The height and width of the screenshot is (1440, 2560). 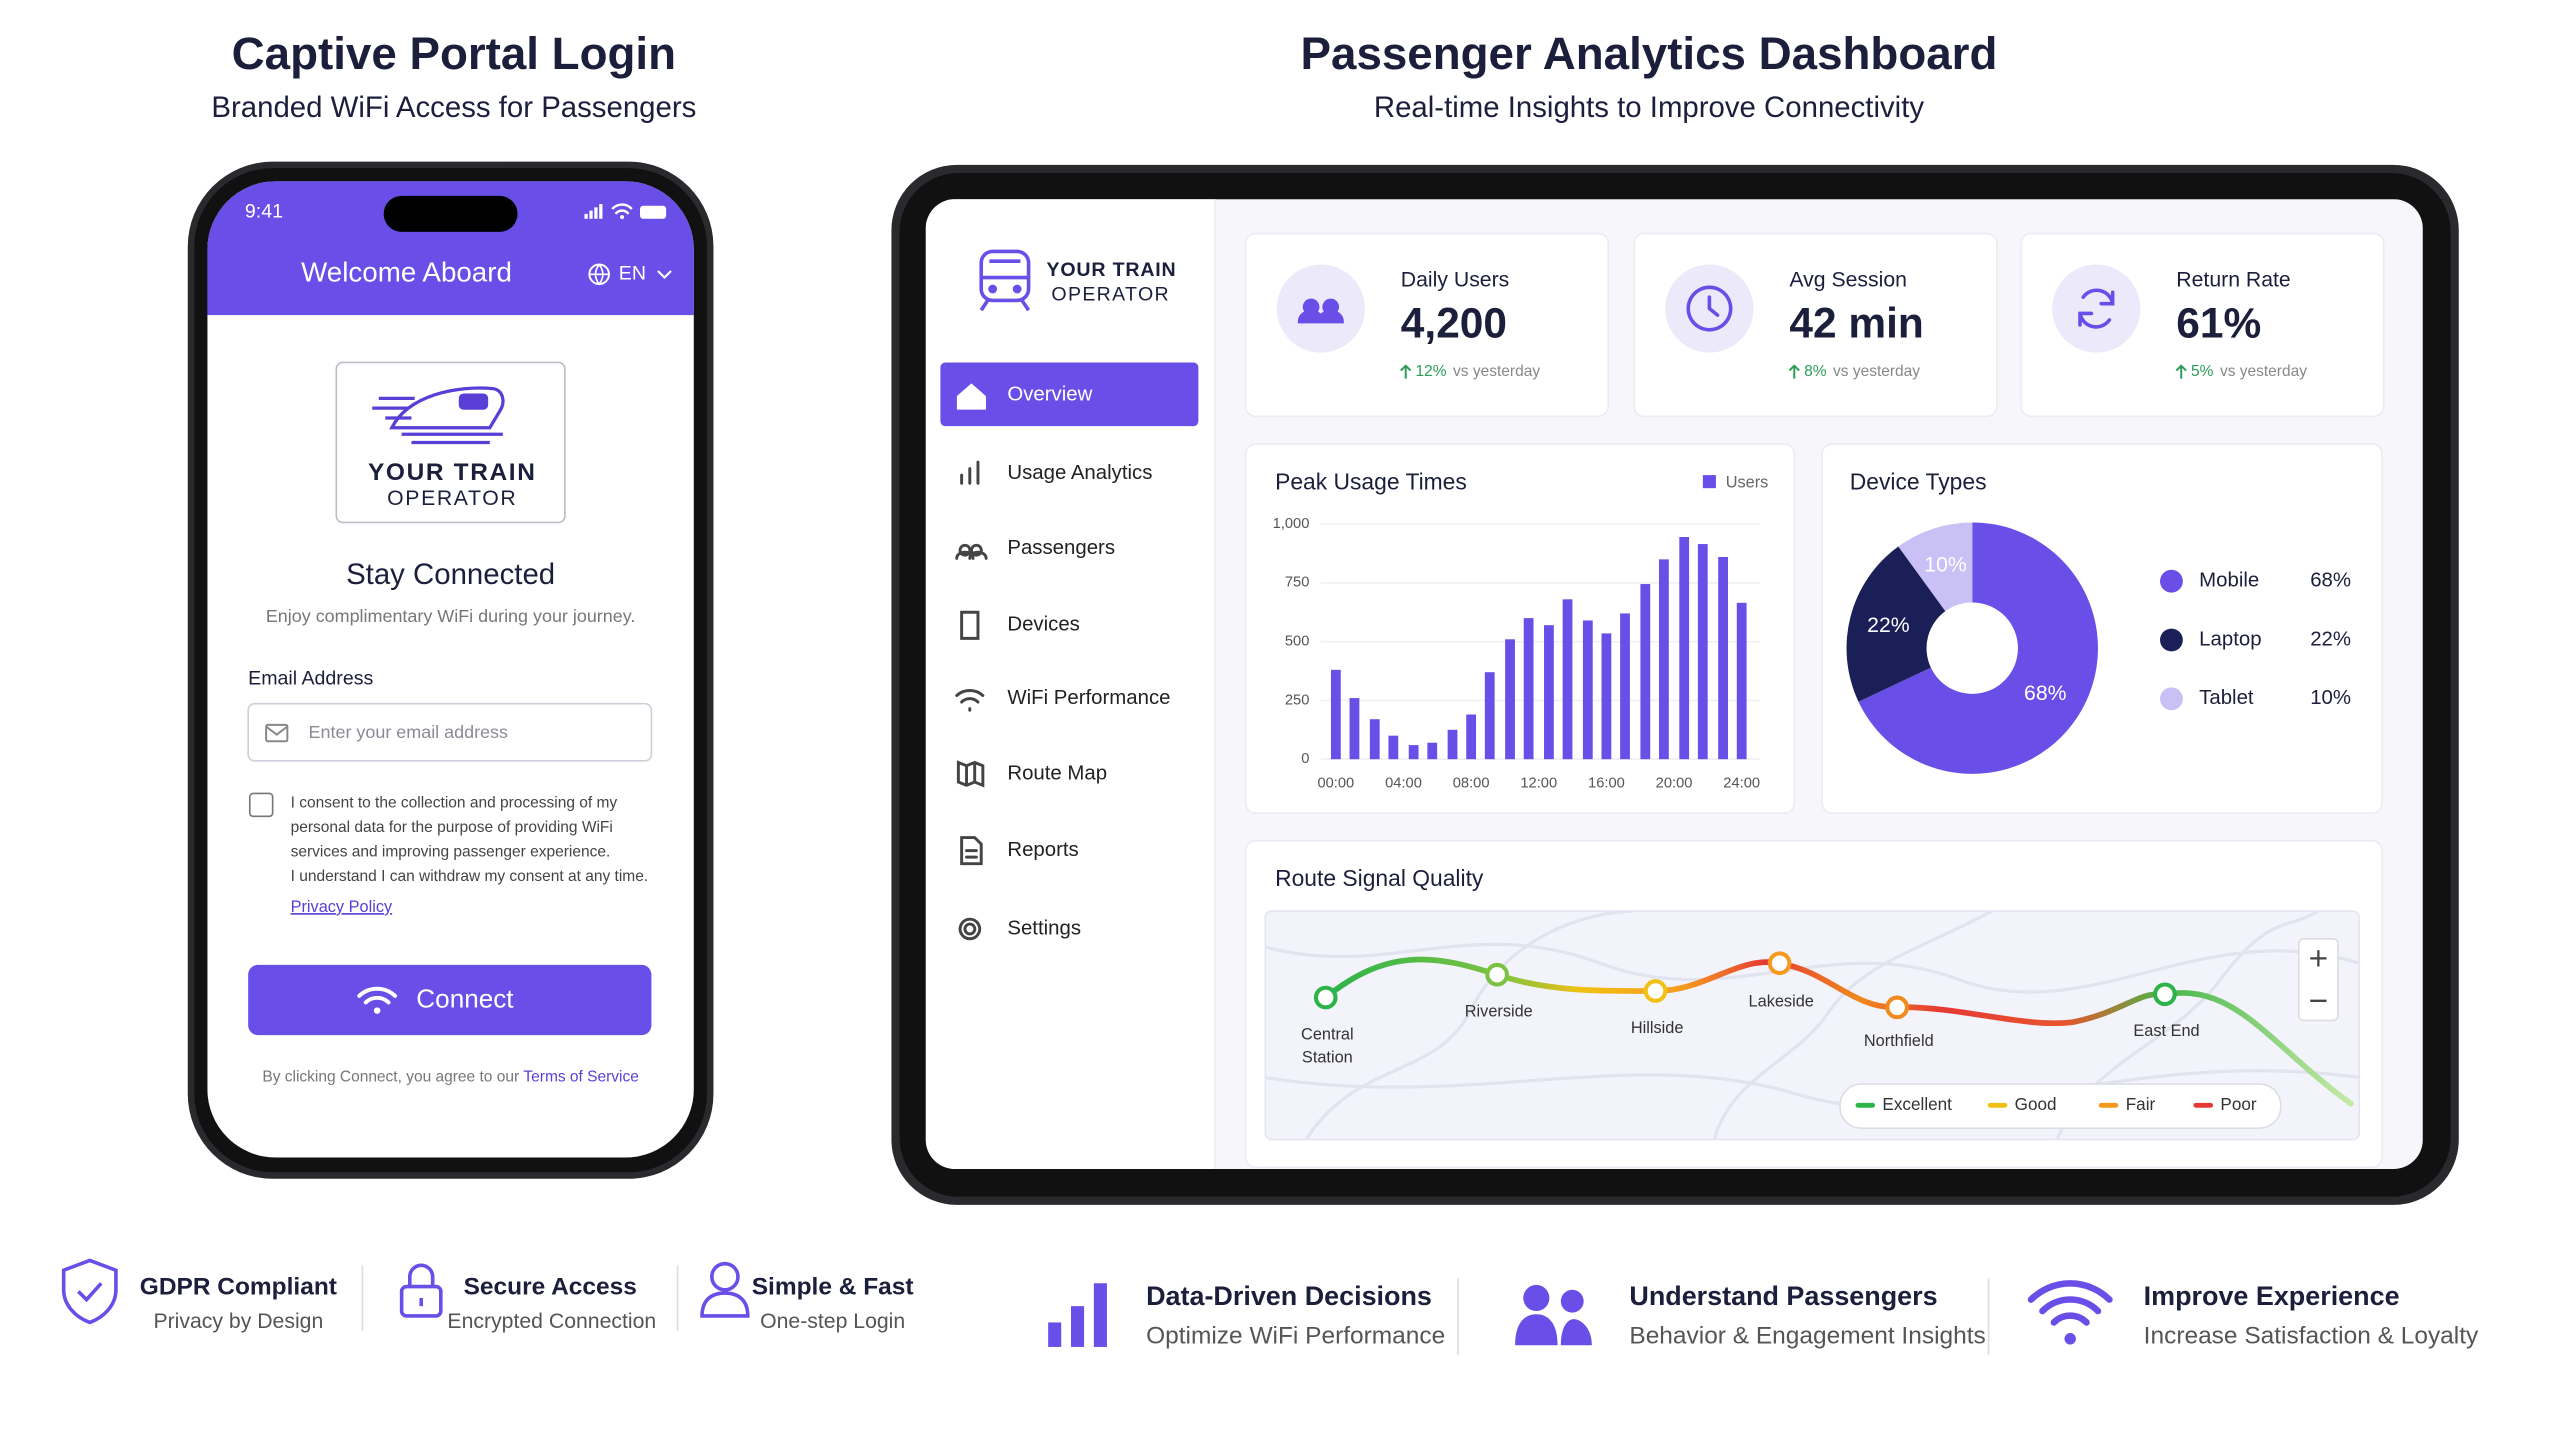 I want to click on feature-title: Improve Experience, so click(x=2272, y=1296).